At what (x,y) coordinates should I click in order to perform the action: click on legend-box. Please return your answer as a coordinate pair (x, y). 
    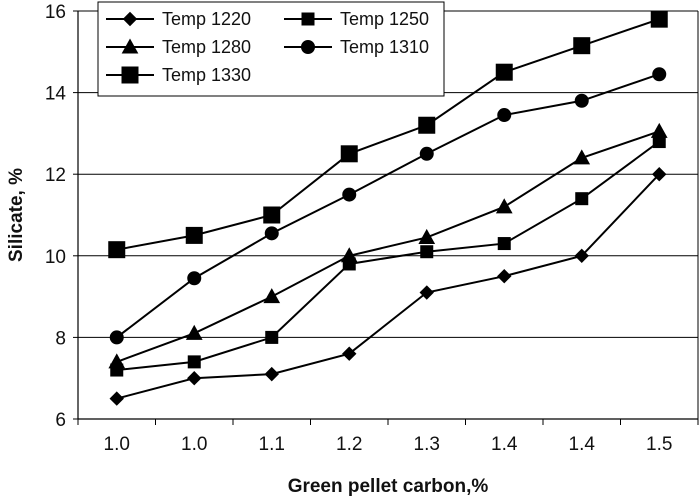
    Looking at the image, I should click on (271, 49).